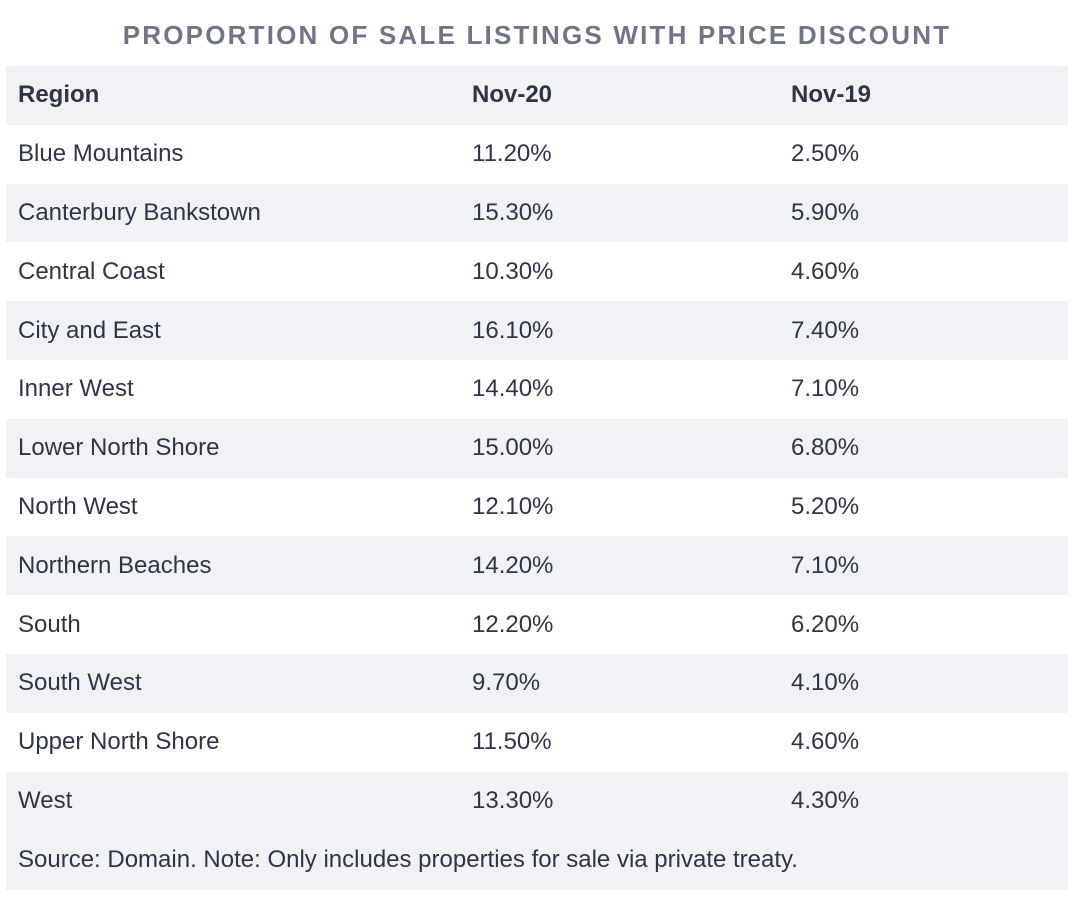  What do you see at coordinates (513, 506) in the screenshot?
I see `cell-nov-20: 12.10%` at bounding box center [513, 506].